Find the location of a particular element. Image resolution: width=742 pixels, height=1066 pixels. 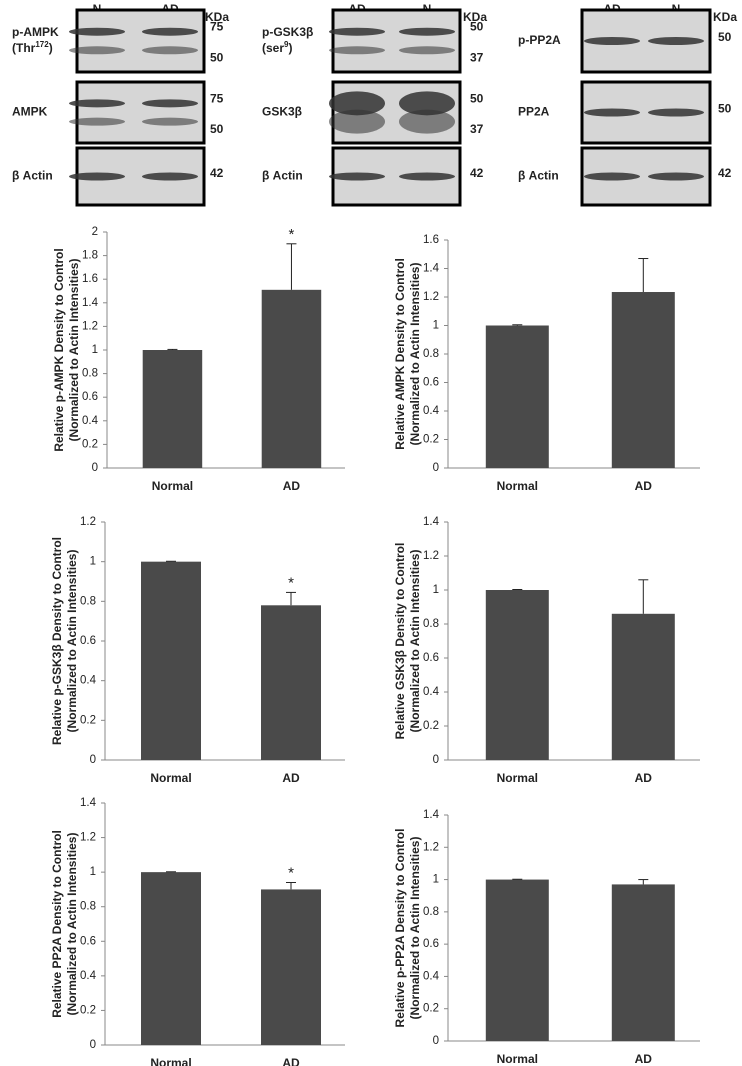

y-axis-label: Relative PP2A Density to Control is located at coordinates (57, 924).